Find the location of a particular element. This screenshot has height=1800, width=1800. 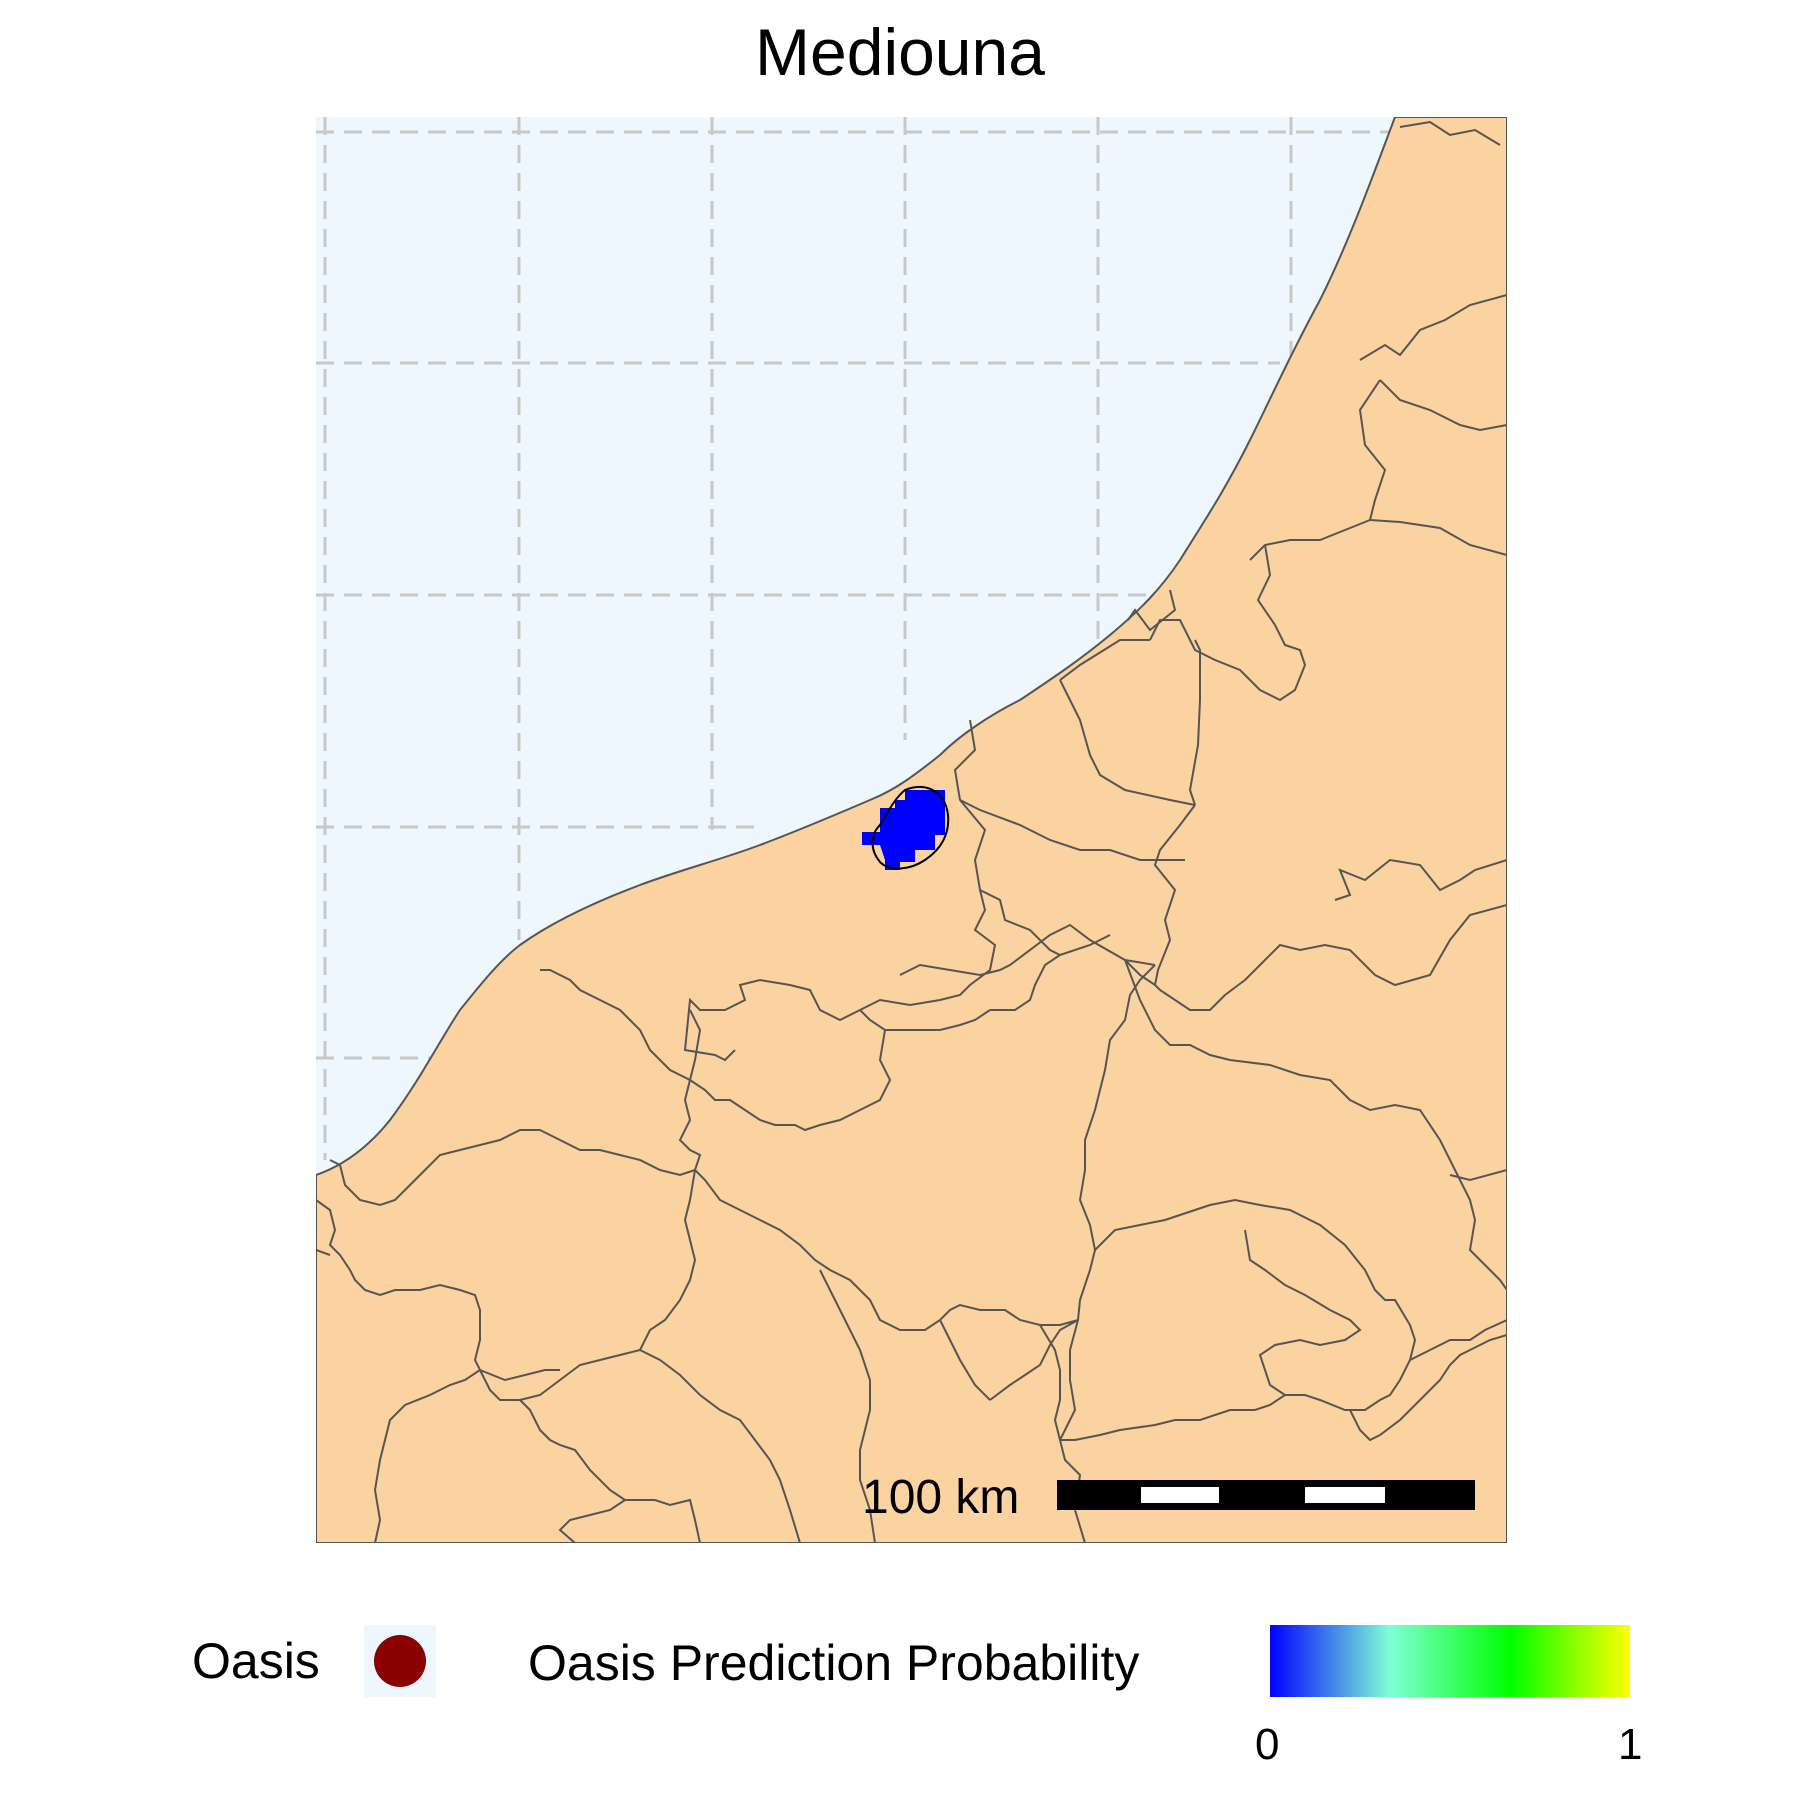

prediction-area is located at coordinates (903, 830).